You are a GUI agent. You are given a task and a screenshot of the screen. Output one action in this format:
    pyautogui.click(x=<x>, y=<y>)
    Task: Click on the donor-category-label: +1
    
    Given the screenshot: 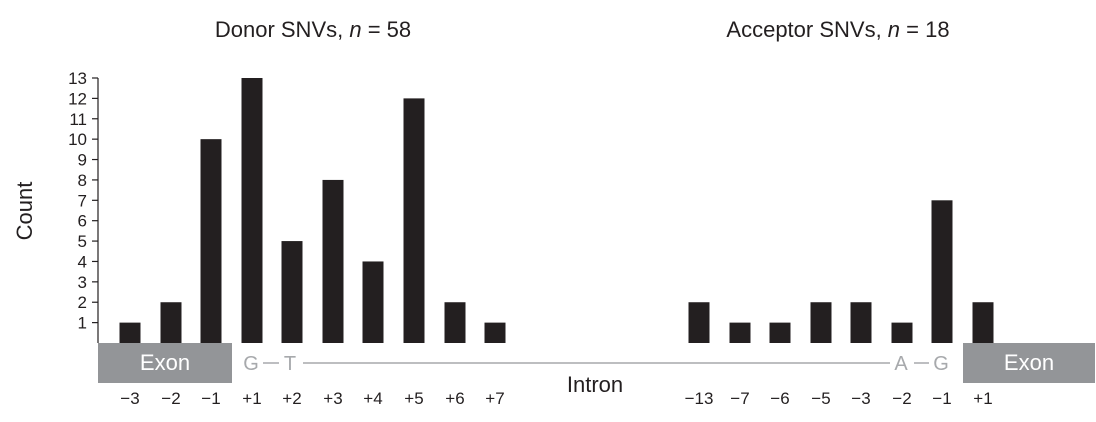 What is the action you would take?
    pyautogui.click(x=251, y=398)
    